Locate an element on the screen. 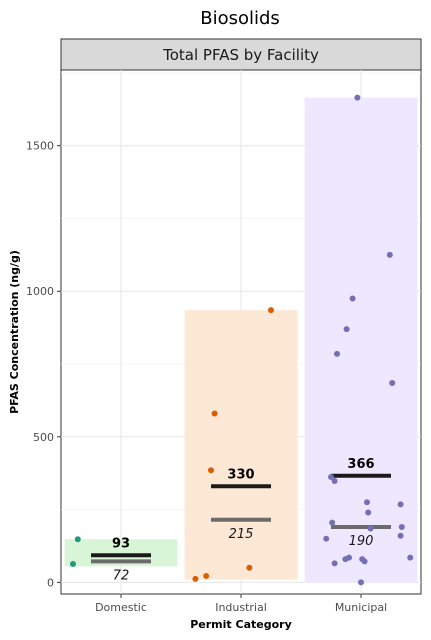 This screenshot has width=431, height=640. x-axis-title: Permit Category is located at coordinates (241, 624).